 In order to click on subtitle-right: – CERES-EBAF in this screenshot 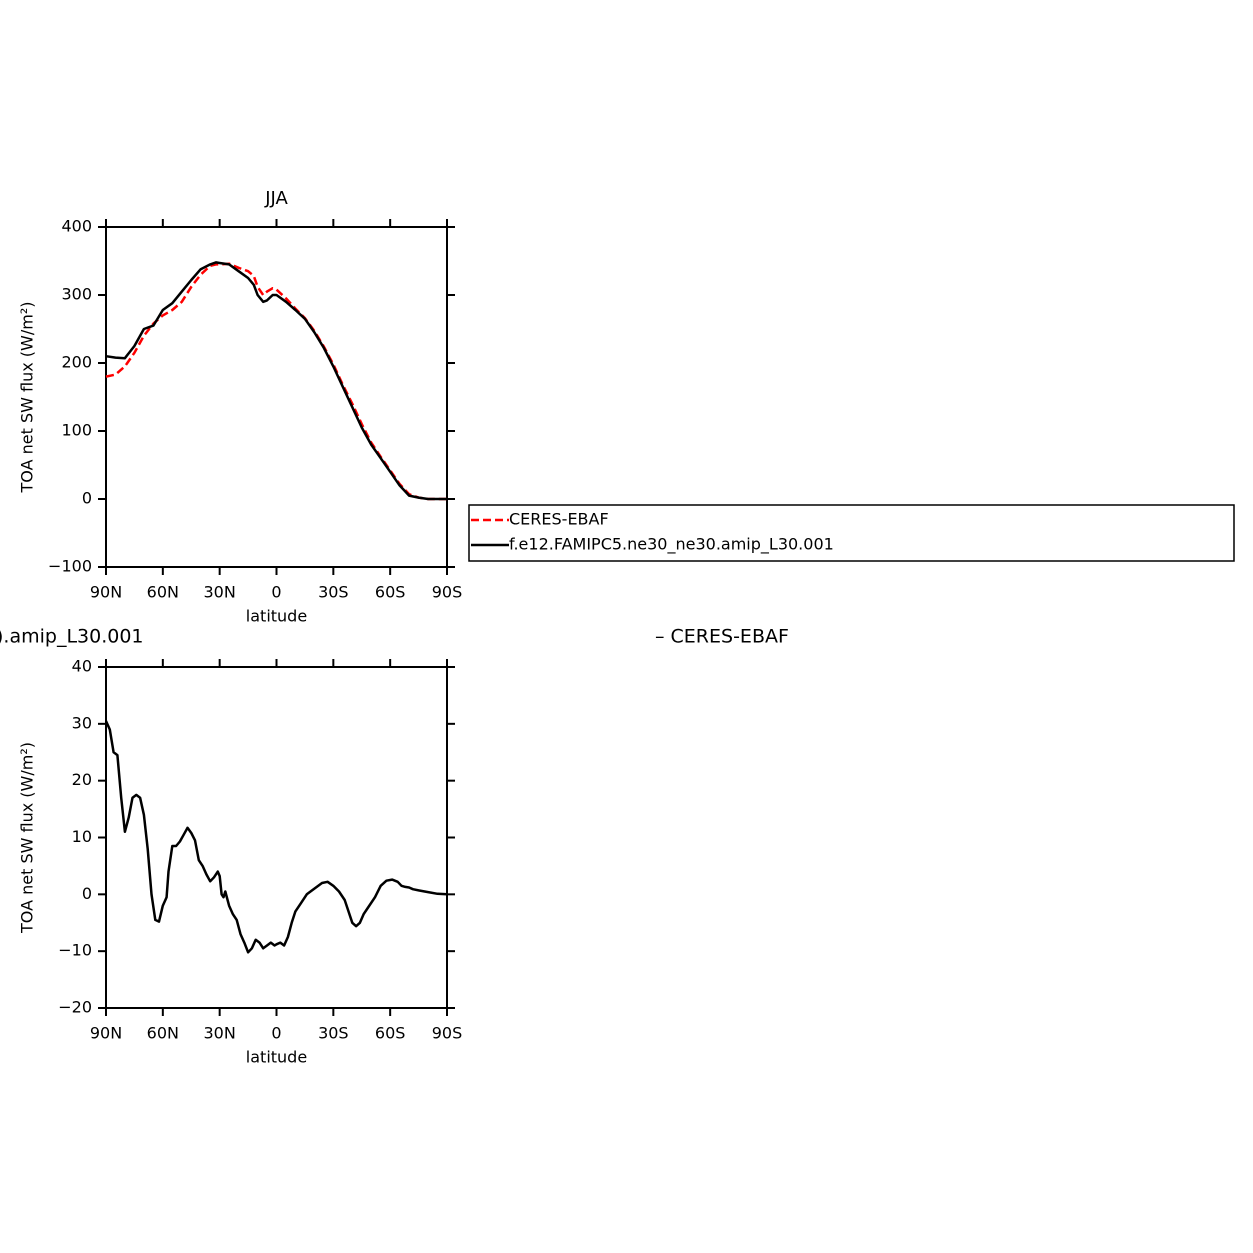, I will do `click(722, 637)`.